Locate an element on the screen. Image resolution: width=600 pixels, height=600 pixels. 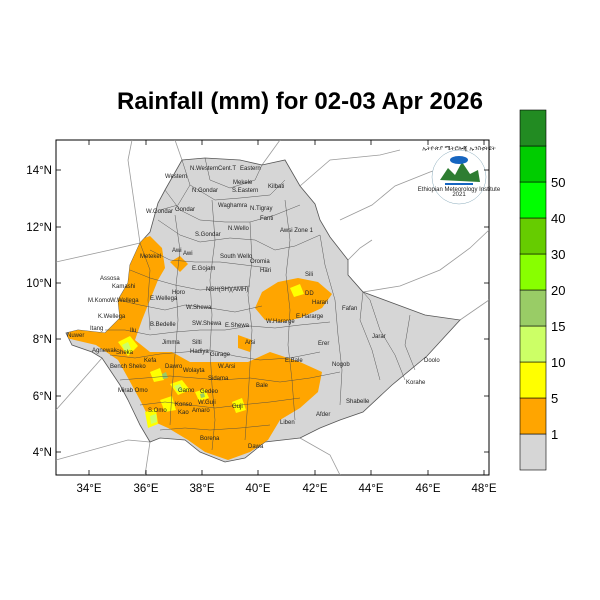
region-label: DD is located at coordinates (309, 294).